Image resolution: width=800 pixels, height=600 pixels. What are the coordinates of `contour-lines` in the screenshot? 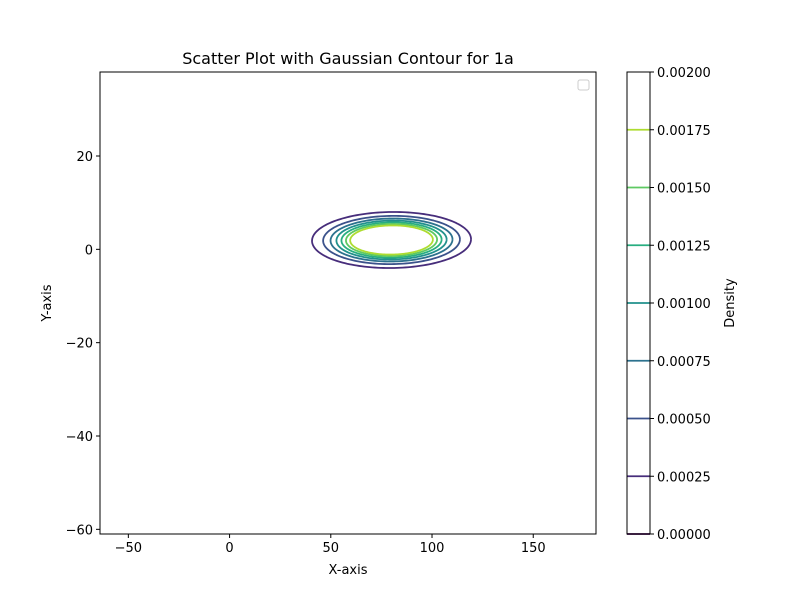 It's located at (391, 240).